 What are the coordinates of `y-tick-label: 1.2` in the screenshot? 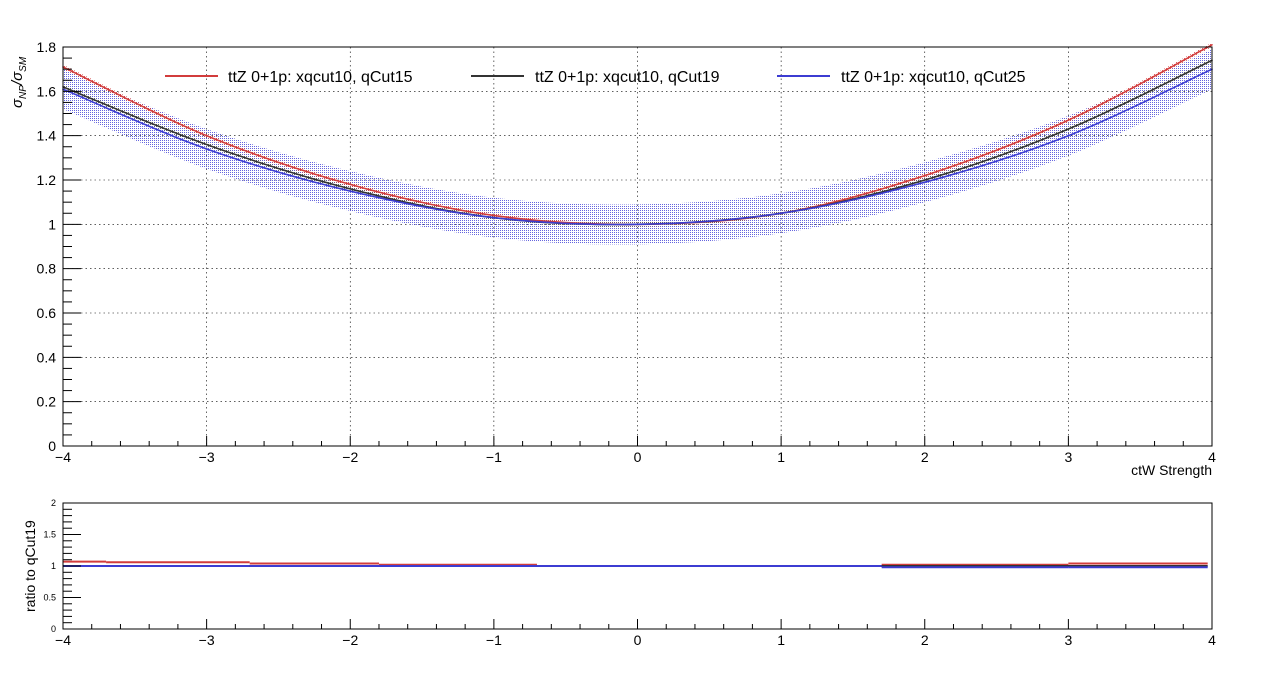 It's located at (47, 180).